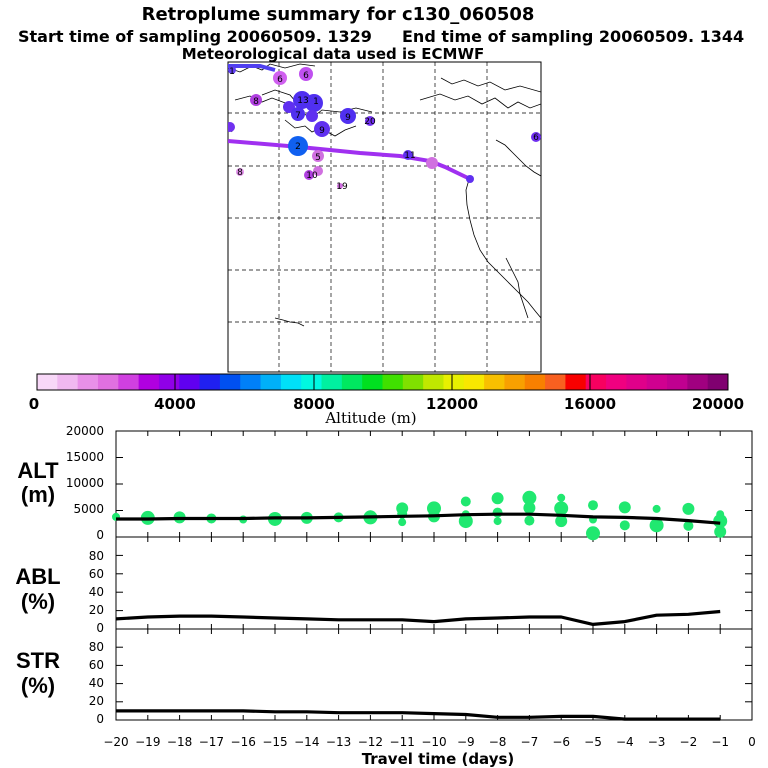 This screenshot has width=768, height=768. Describe the element at coordinates (38, 685) in the screenshot. I see `str-unit: (%)` at that location.